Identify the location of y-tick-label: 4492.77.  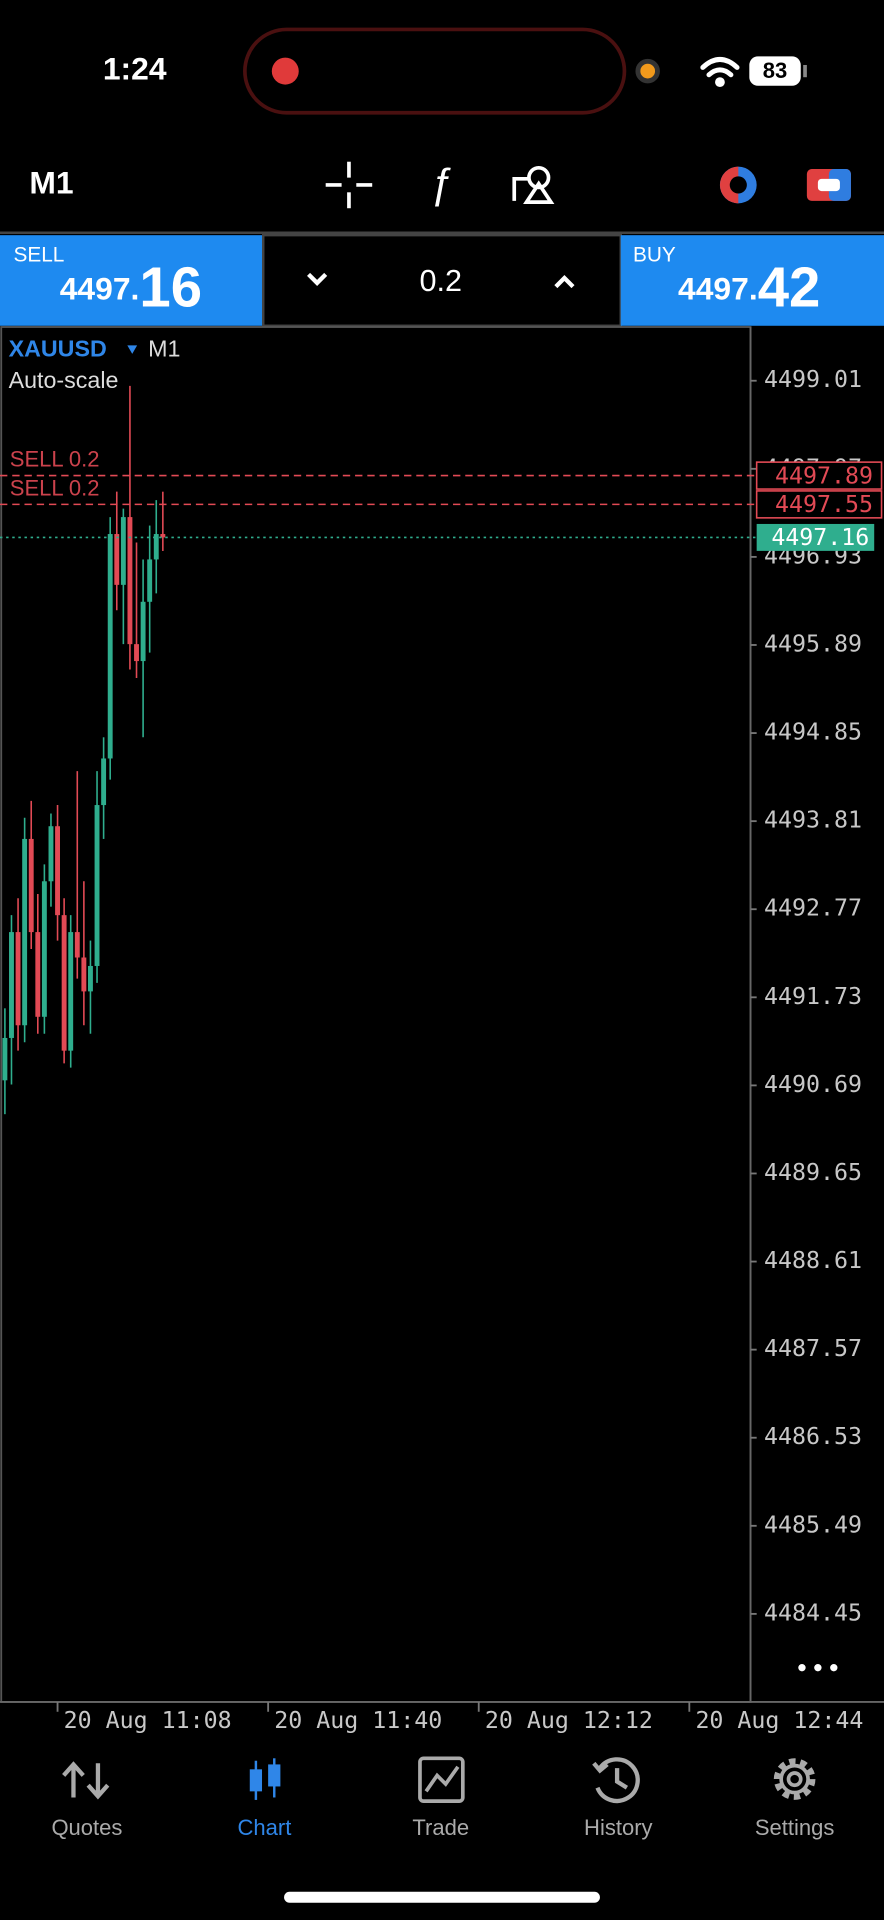
(813, 908).